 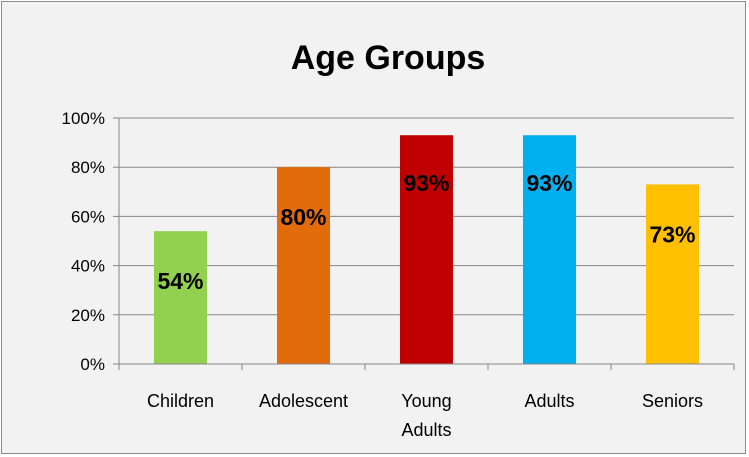 What do you see at coordinates (88, 167) in the screenshot?
I see `y-tick-label: 80%` at bounding box center [88, 167].